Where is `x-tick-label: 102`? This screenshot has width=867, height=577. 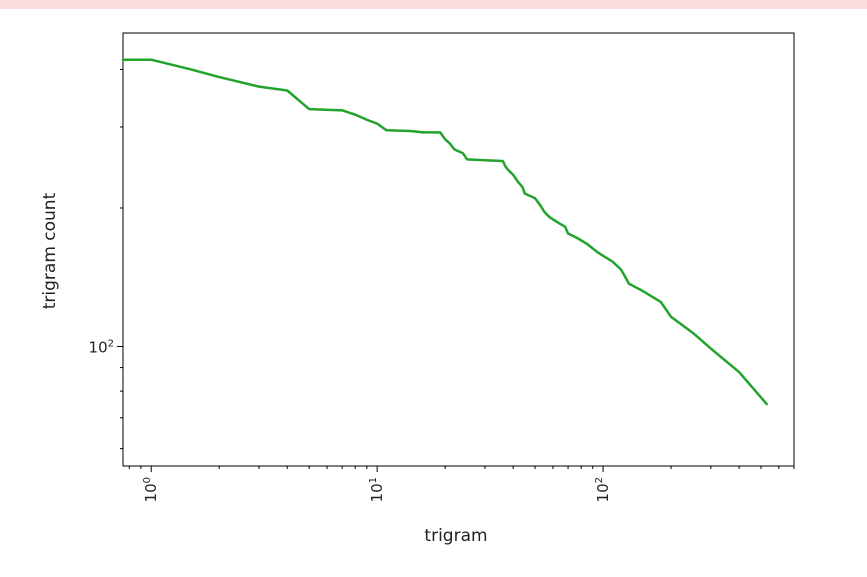
x-tick-label: 102 is located at coordinates (603, 489).